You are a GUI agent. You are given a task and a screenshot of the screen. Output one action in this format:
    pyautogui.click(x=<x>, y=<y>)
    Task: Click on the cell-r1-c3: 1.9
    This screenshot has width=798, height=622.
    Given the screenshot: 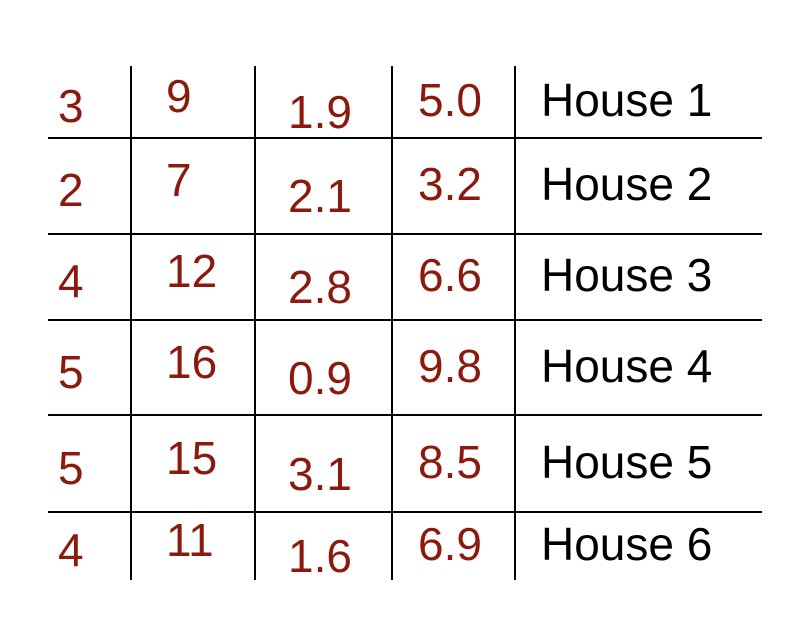 What is the action you would take?
    pyautogui.click(x=320, y=112)
    